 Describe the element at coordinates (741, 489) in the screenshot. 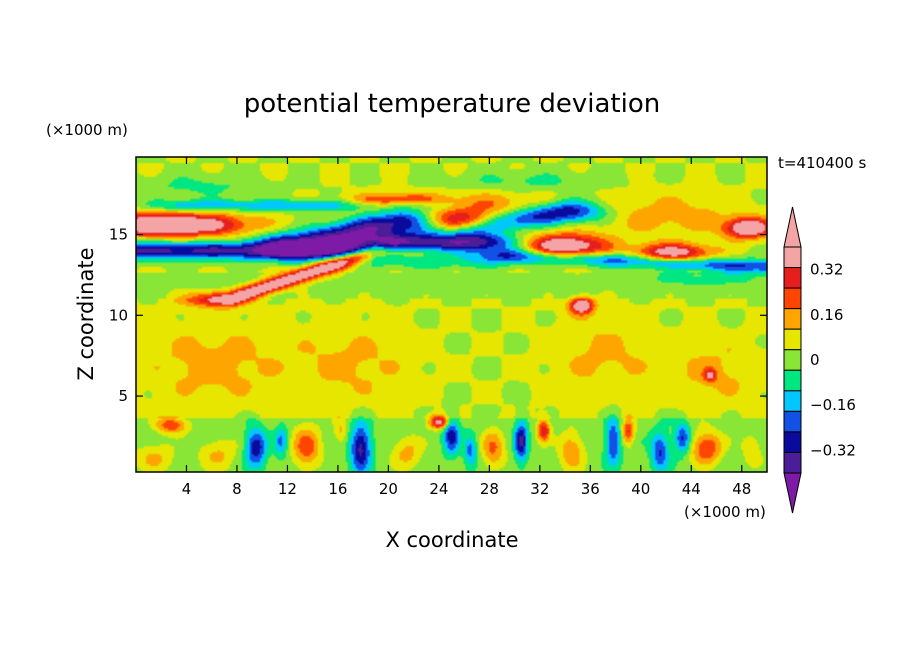

I see `x-tick-label: 48` at that location.